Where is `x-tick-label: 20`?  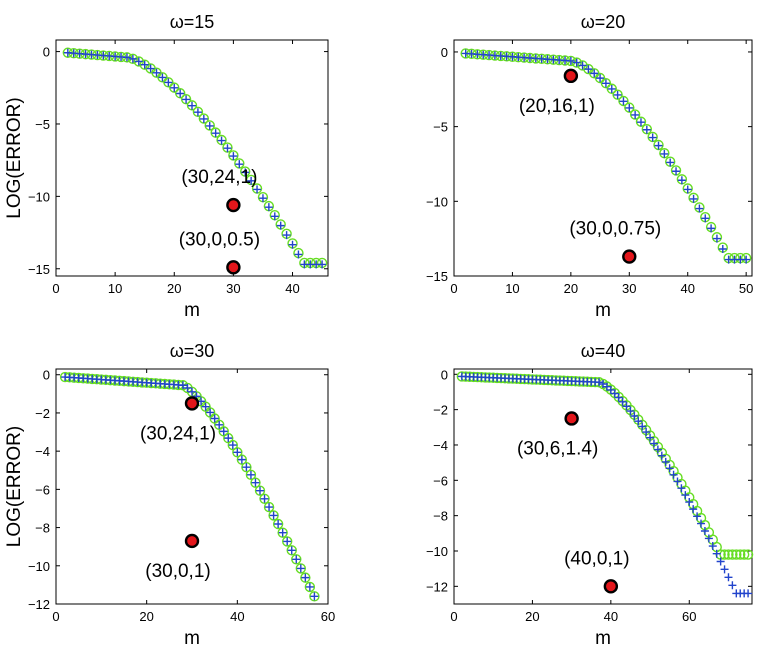 x-tick-label: 20 is located at coordinates (571, 288).